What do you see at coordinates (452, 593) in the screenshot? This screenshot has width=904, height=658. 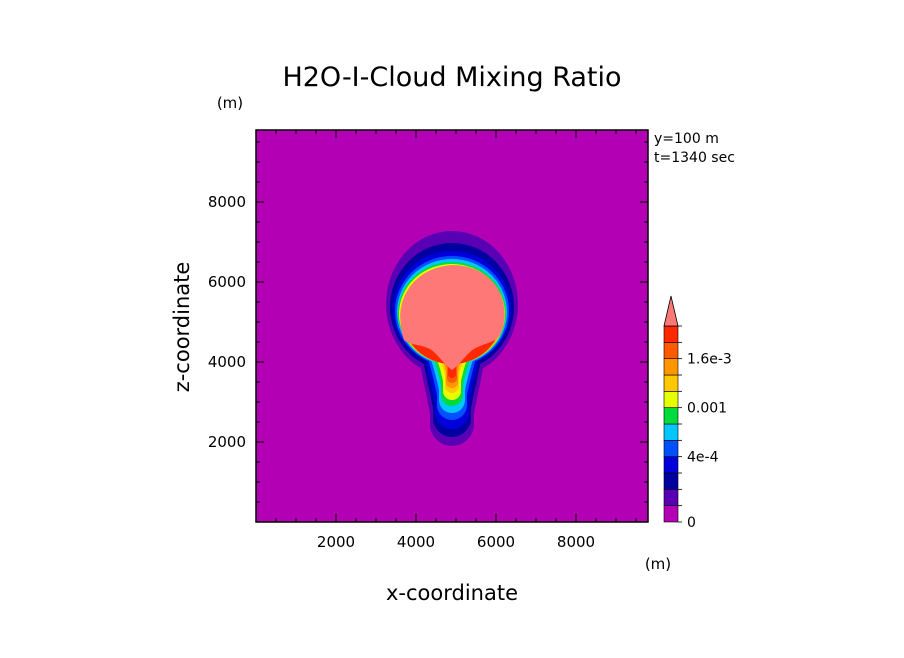 I see `x-axis-label: x-coordinate` at bounding box center [452, 593].